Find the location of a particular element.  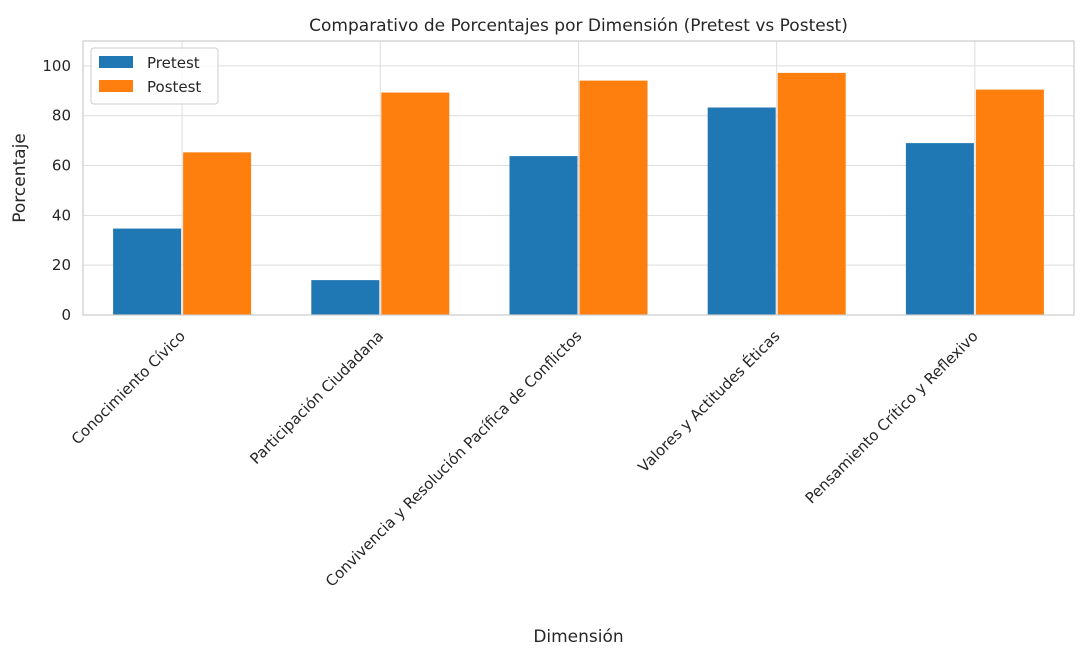

legend-label-postest: Postest is located at coordinates (174, 87).